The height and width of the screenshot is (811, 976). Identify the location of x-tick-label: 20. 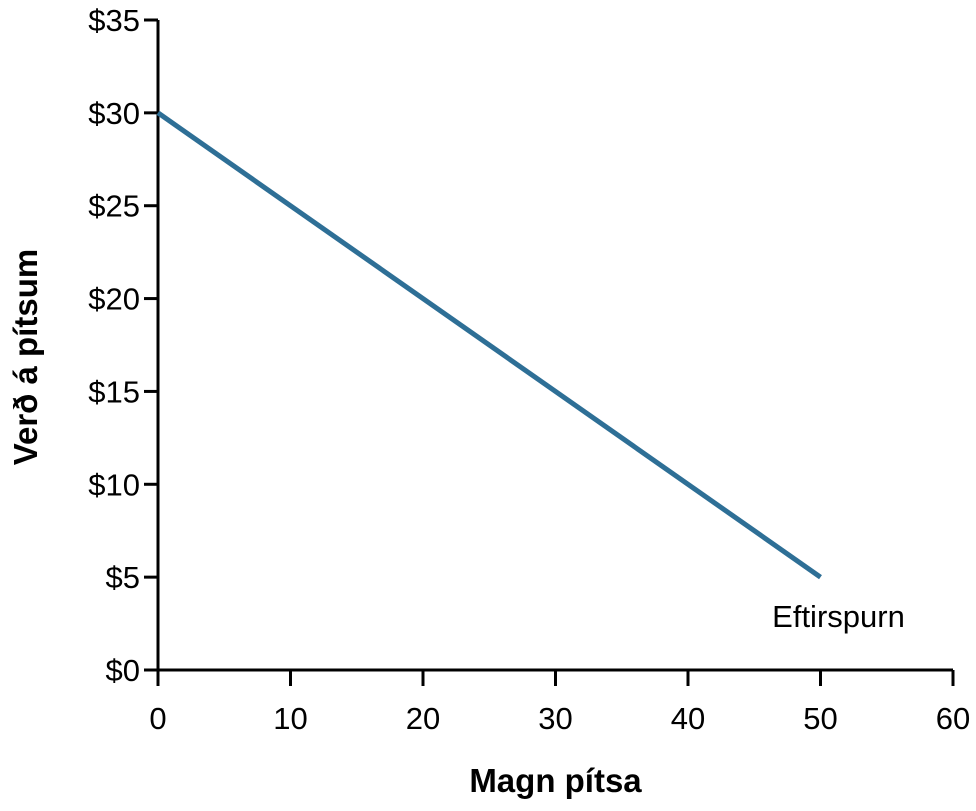
(423, 718).